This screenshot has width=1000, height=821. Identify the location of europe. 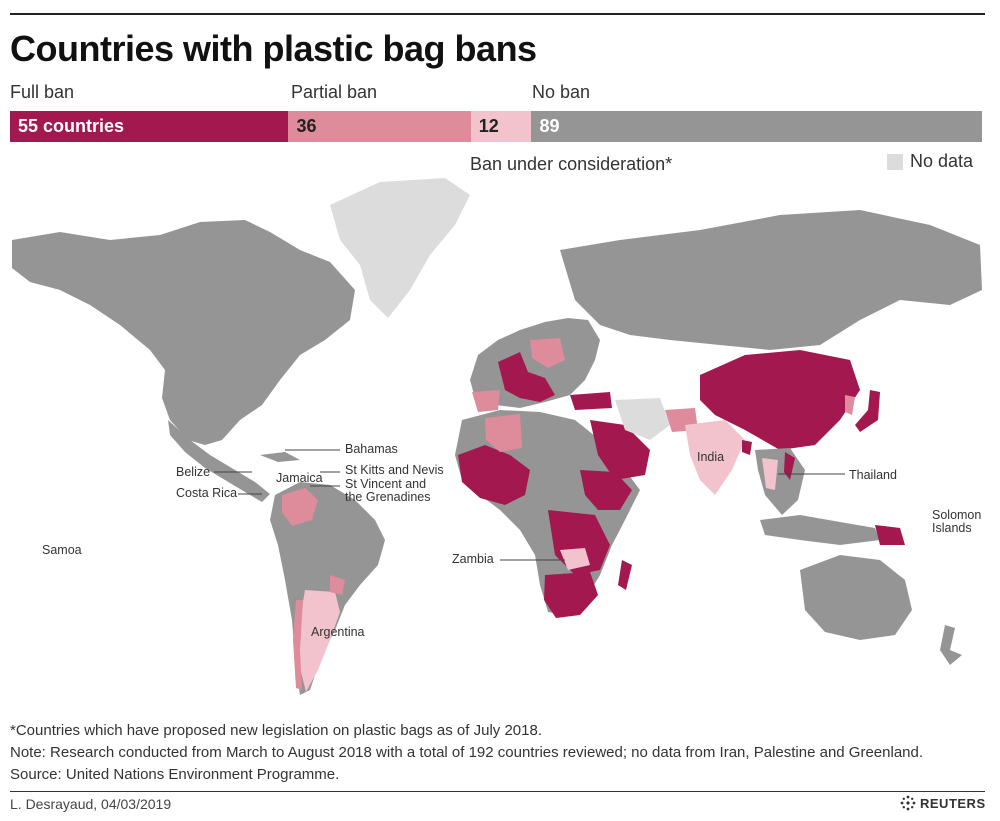
(535, 363).